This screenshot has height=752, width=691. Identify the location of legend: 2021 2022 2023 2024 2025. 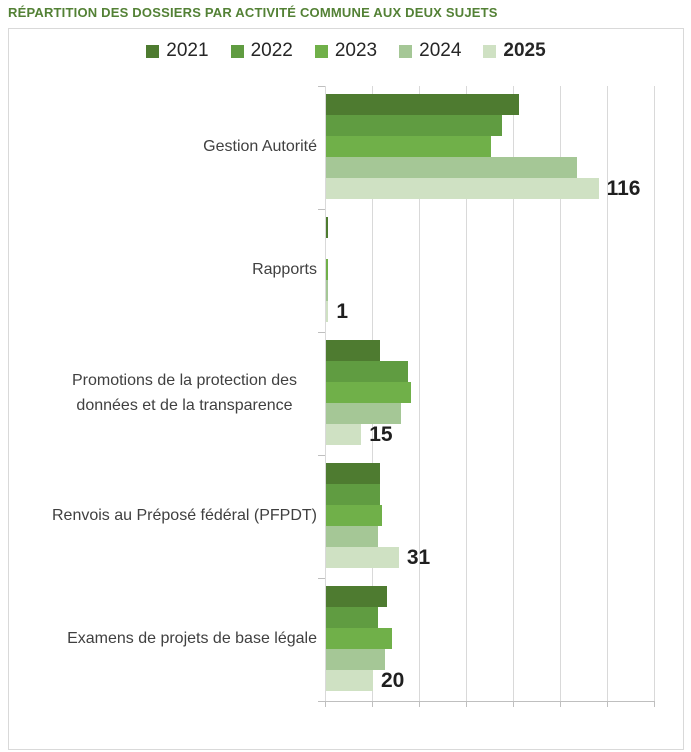
(346, 51).